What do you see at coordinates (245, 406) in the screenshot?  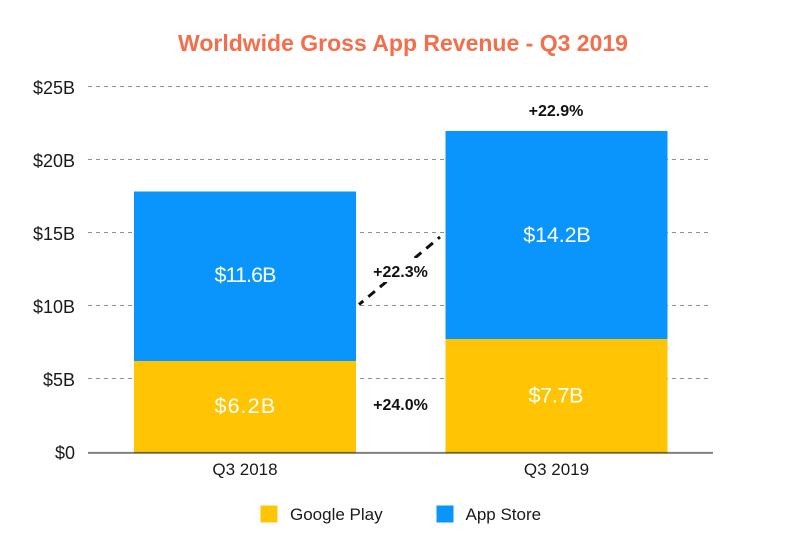 I see `svg-text: $6.2B` at bounding box center [245, 406].